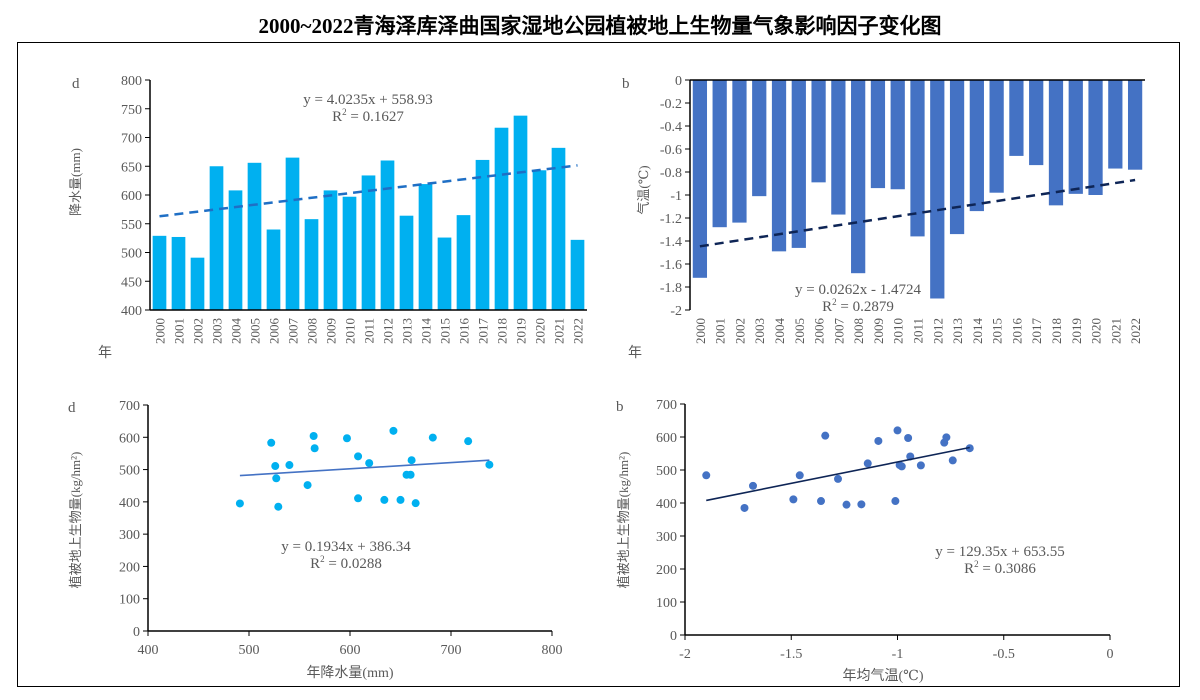  I want to click on x-tick-label: 2011, so click(369, 331).